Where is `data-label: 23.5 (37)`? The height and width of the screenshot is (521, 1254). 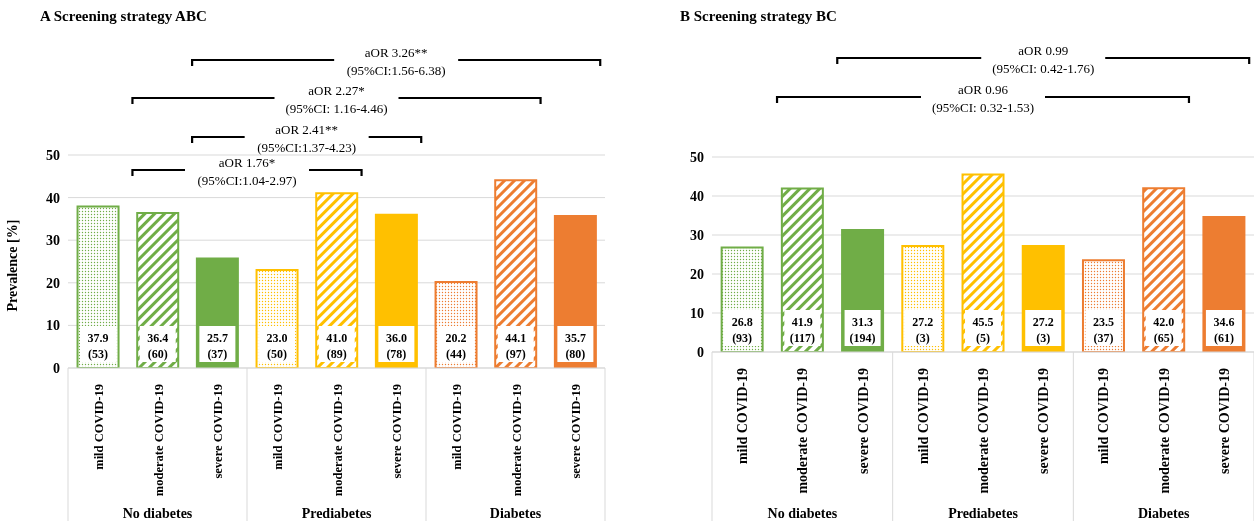 data-label: 23.5 (37) is located at coordinates (1103, 330).